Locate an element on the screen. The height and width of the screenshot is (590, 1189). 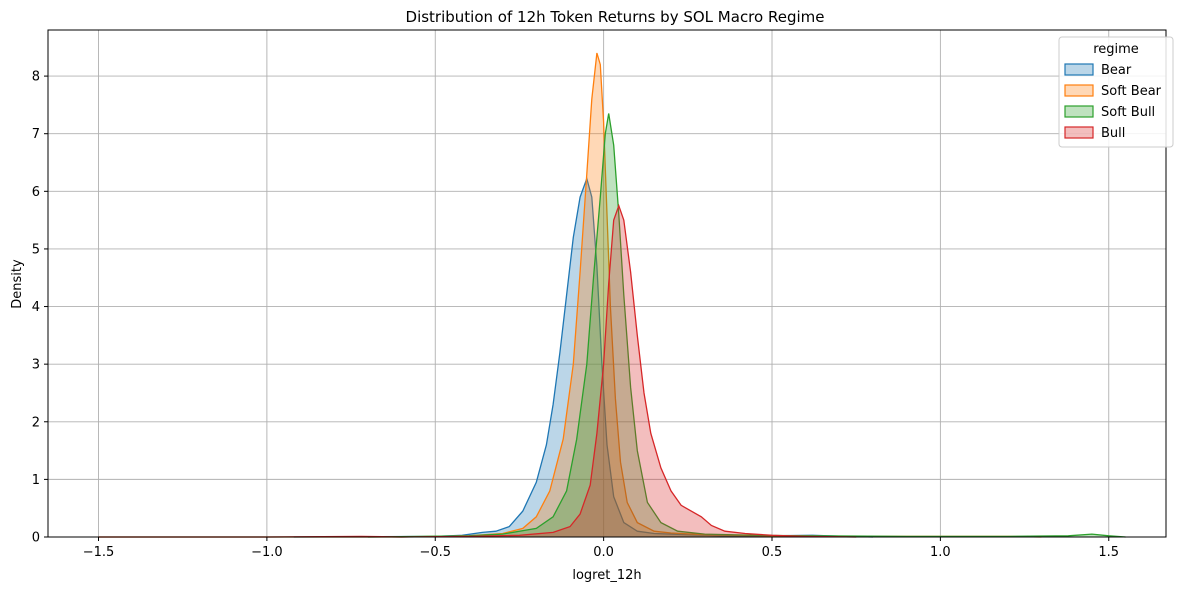
x-axis-title: logret_12h is located at coordinates (606, 575).